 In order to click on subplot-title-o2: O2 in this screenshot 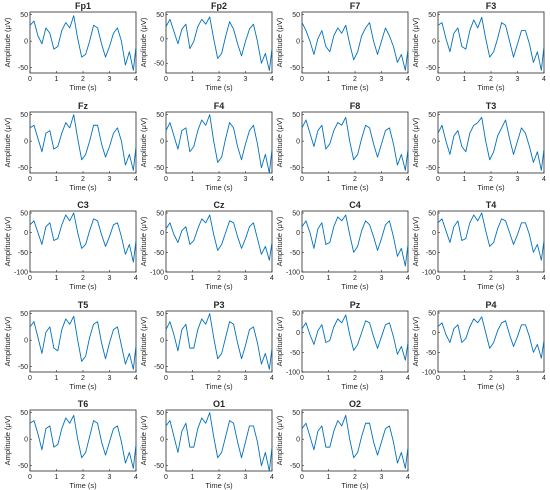, I will do `click(355, 404)`.